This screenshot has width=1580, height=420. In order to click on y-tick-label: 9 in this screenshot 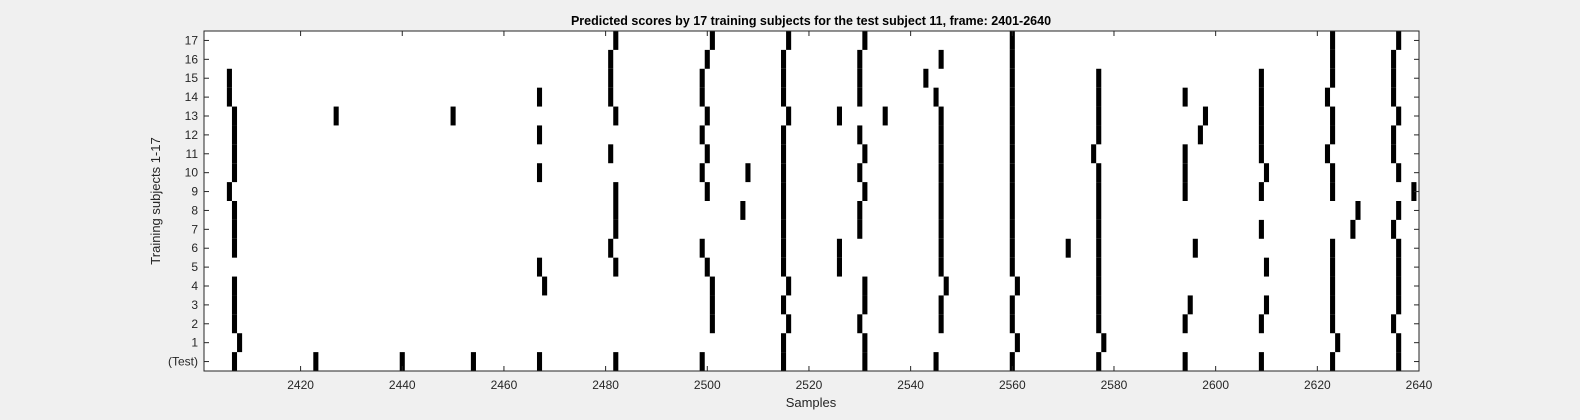, I will do `click(194, 192)`.